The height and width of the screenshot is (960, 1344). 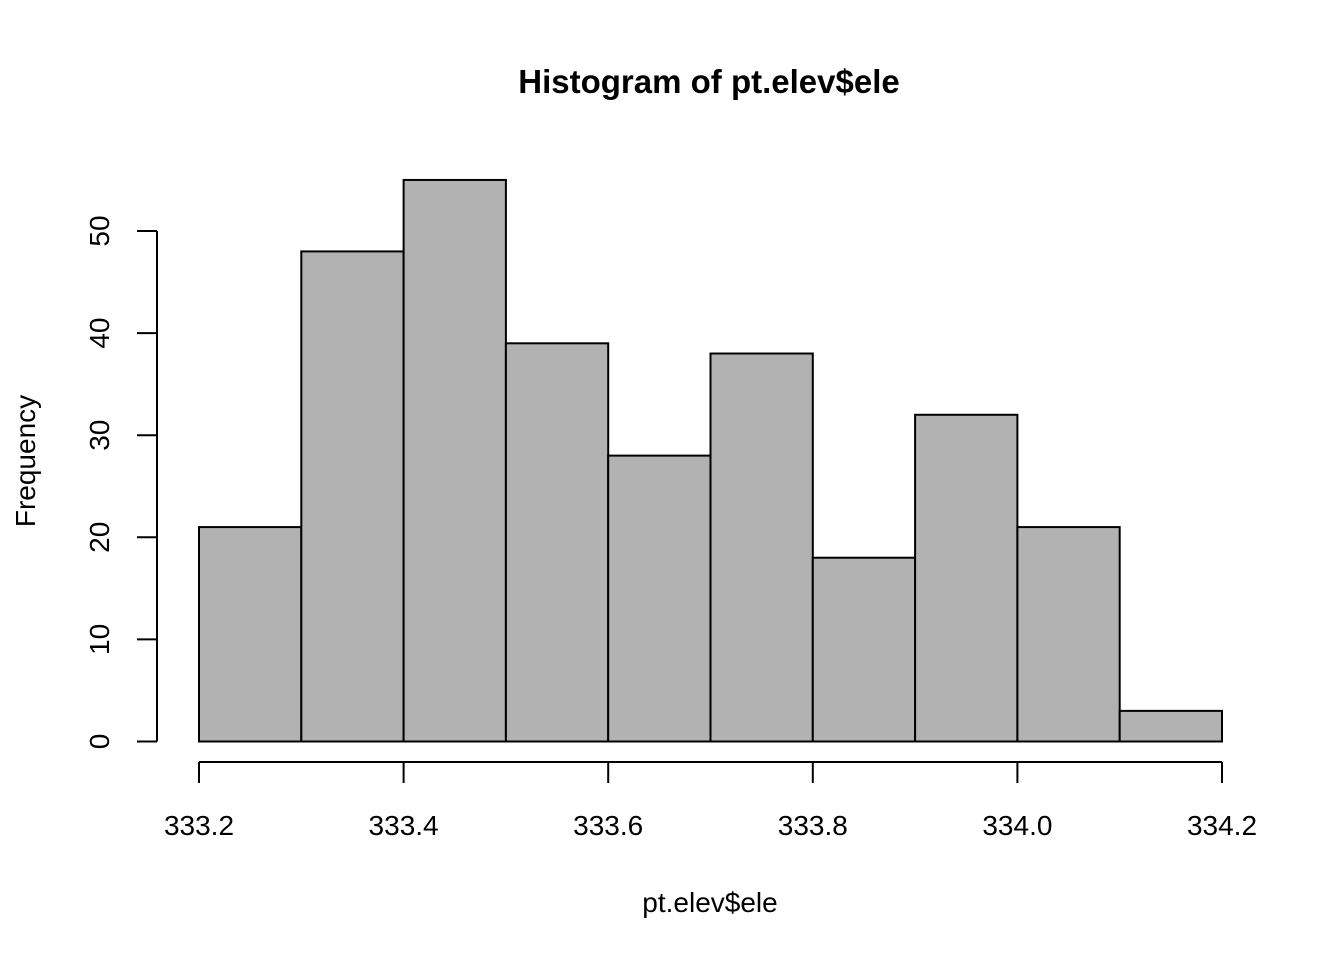 I want to click on y-axis: 0 10 20 30 40 50, so click(x=121, y=482).